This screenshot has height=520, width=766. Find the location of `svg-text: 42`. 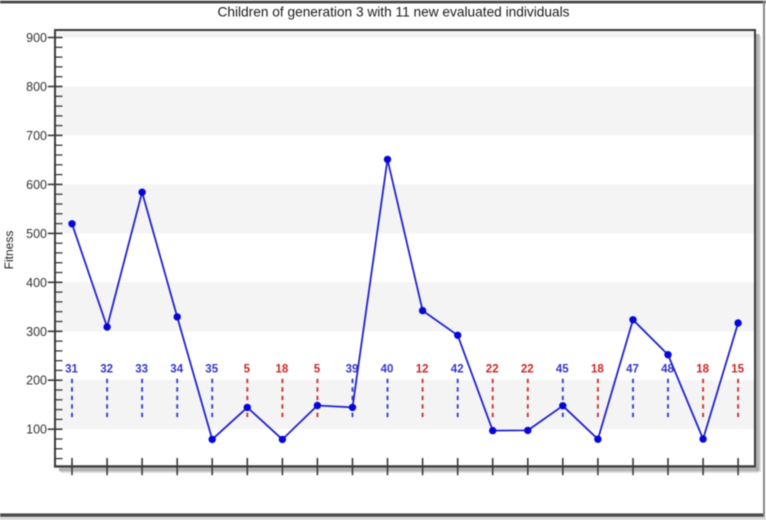

svg-text: 42 is located at coordinates (457, 370).